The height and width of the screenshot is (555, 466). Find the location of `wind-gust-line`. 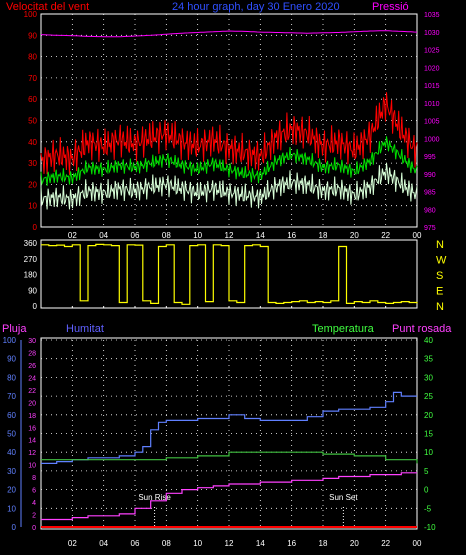

wind-gust-line is located at coordinates (229, 133).